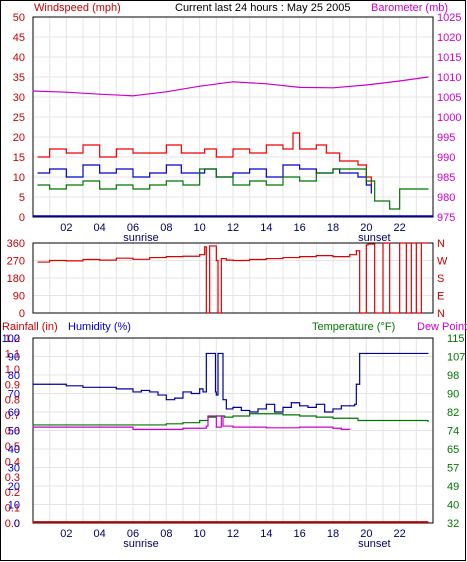  What do you see at coordinates (442, 327) in the screenshot?
I see `dew-point-axis-title: Dew Point` at bounding box center [442, 327].